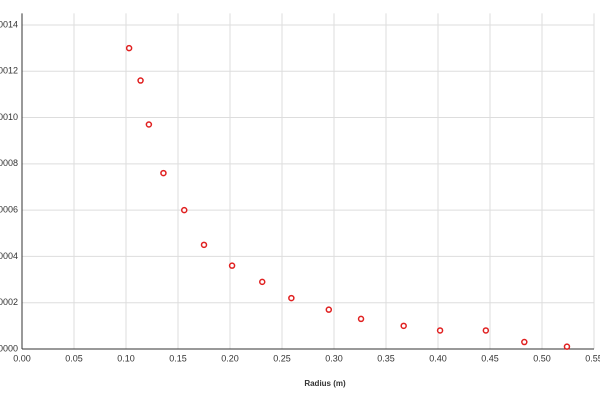 The height and width of the screenshot is (400, 600). I want to click on y-tick-label: 0.0004, so click(9, 256).